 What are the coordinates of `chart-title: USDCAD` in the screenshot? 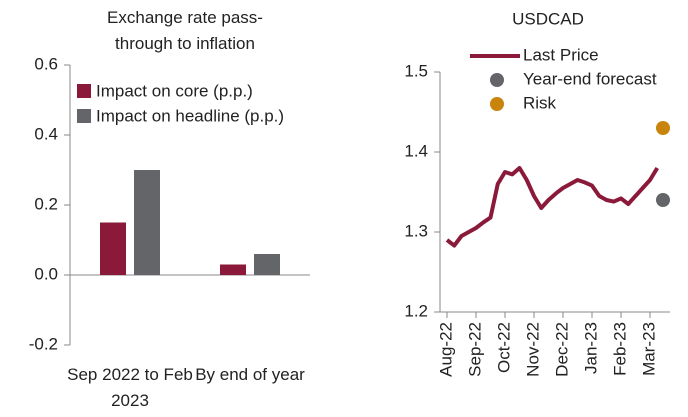 It's located at (548, 18).